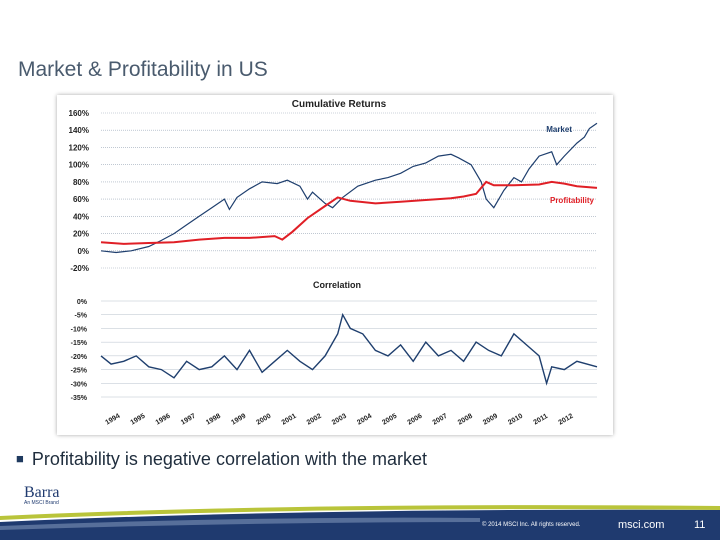 This screenshot has width=720, height=540. Describe the element at coordinates (112, 420) in the screenshot. I see `correlation-x-tick-label: 1994` at that location.